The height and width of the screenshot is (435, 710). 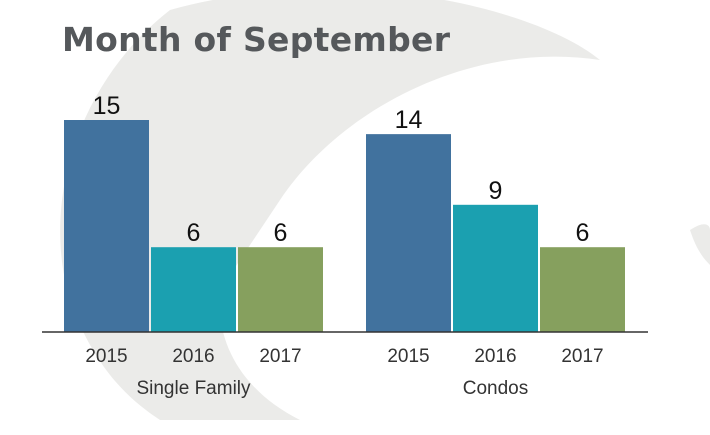 I want to click on data-label-single-family-2015: 15, so click(x=107, y=106).